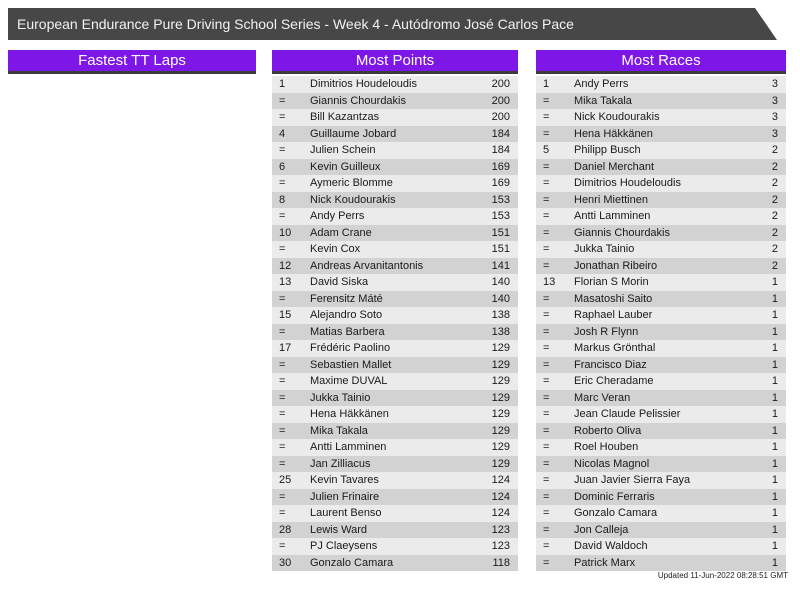  Describe the element at coordinates (661, 463) in the screenshot. I see `table-row: = Nicolas Magnol 1` at that location.